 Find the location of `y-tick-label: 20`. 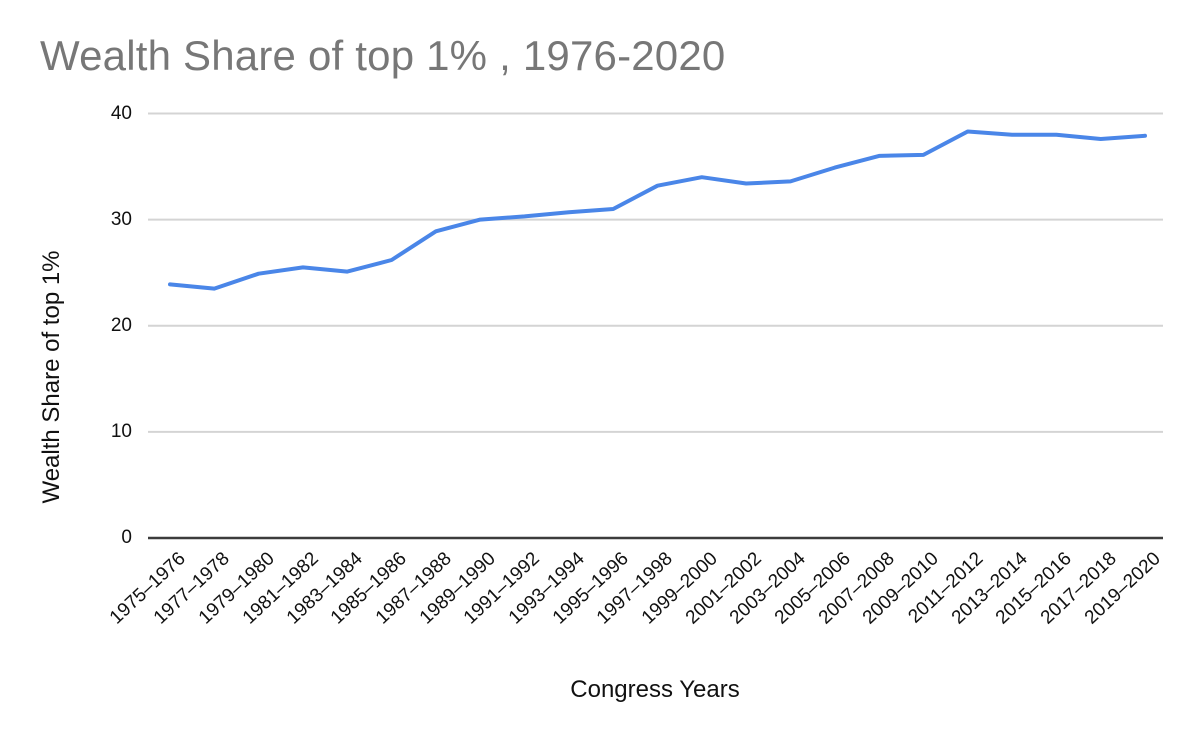

y-tick-label: 20 is located at coordinates (121, 325).